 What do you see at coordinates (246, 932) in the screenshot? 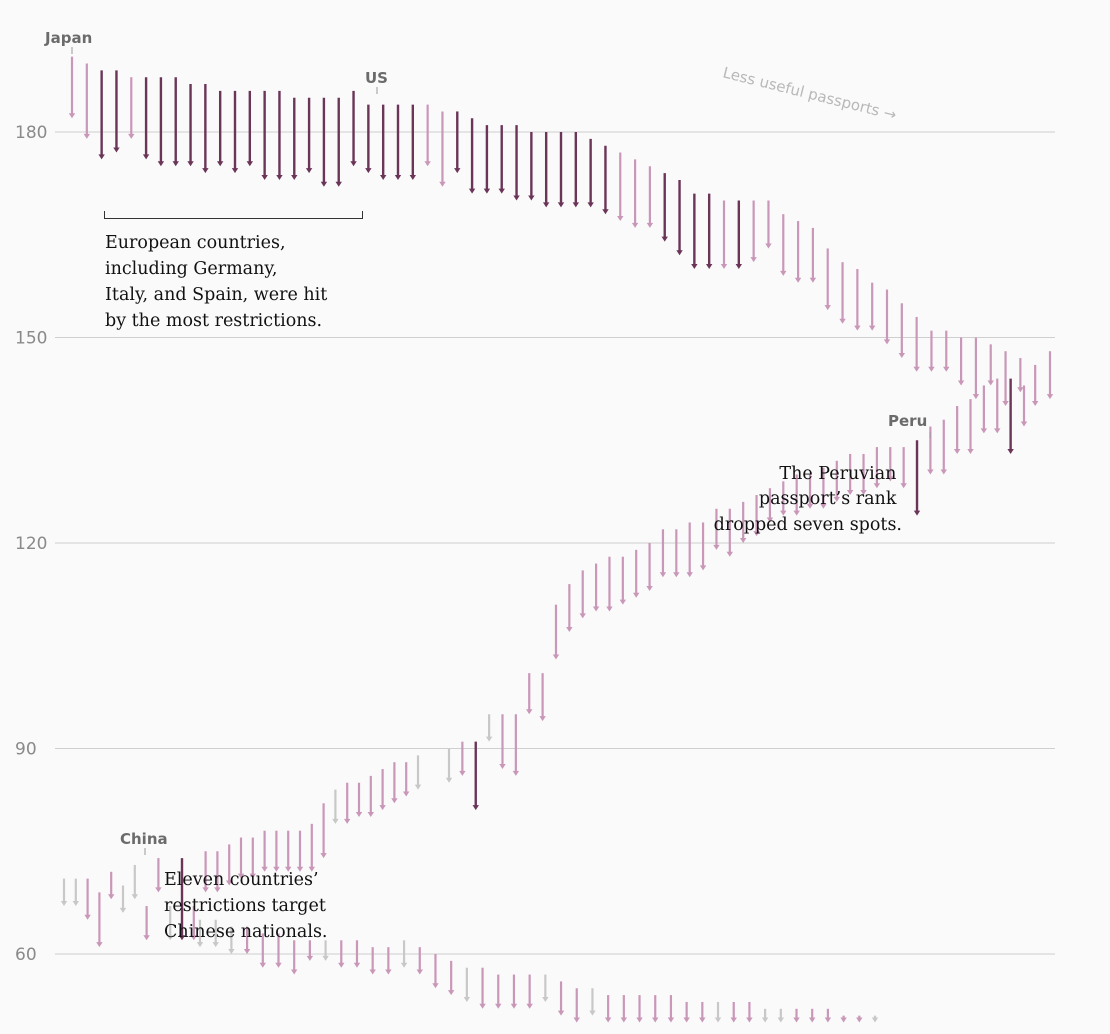
I see `china-annotation-line: Chinese nationals.` at bounding box center [246, 932].